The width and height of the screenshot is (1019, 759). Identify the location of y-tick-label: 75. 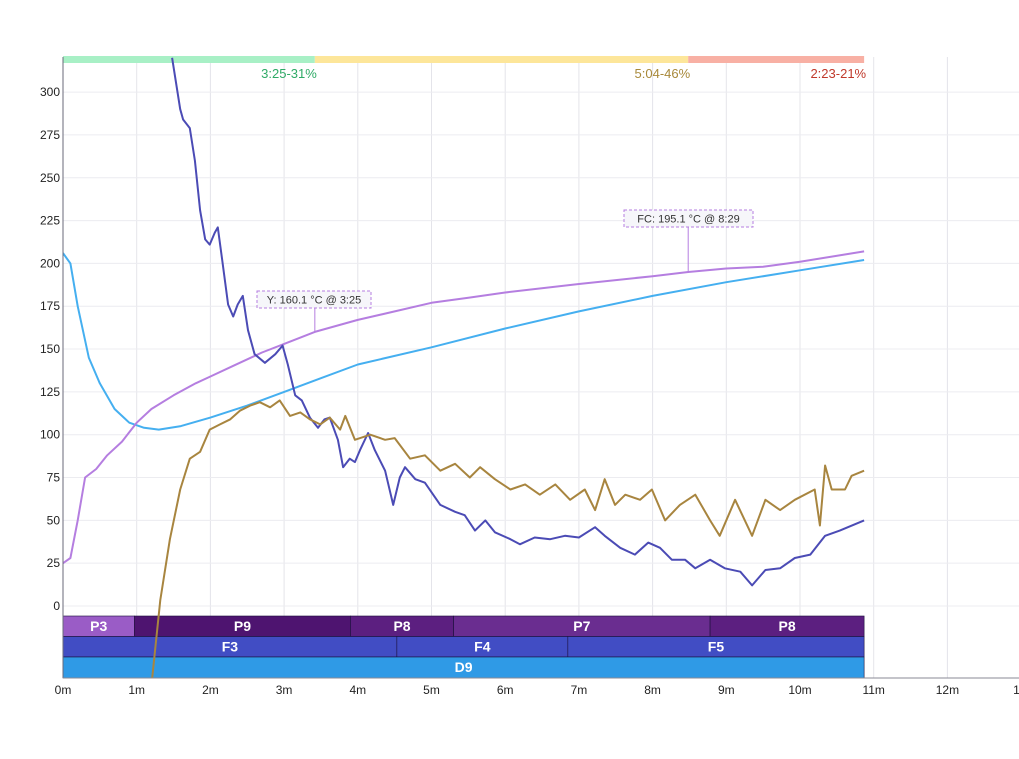
(54, 478).